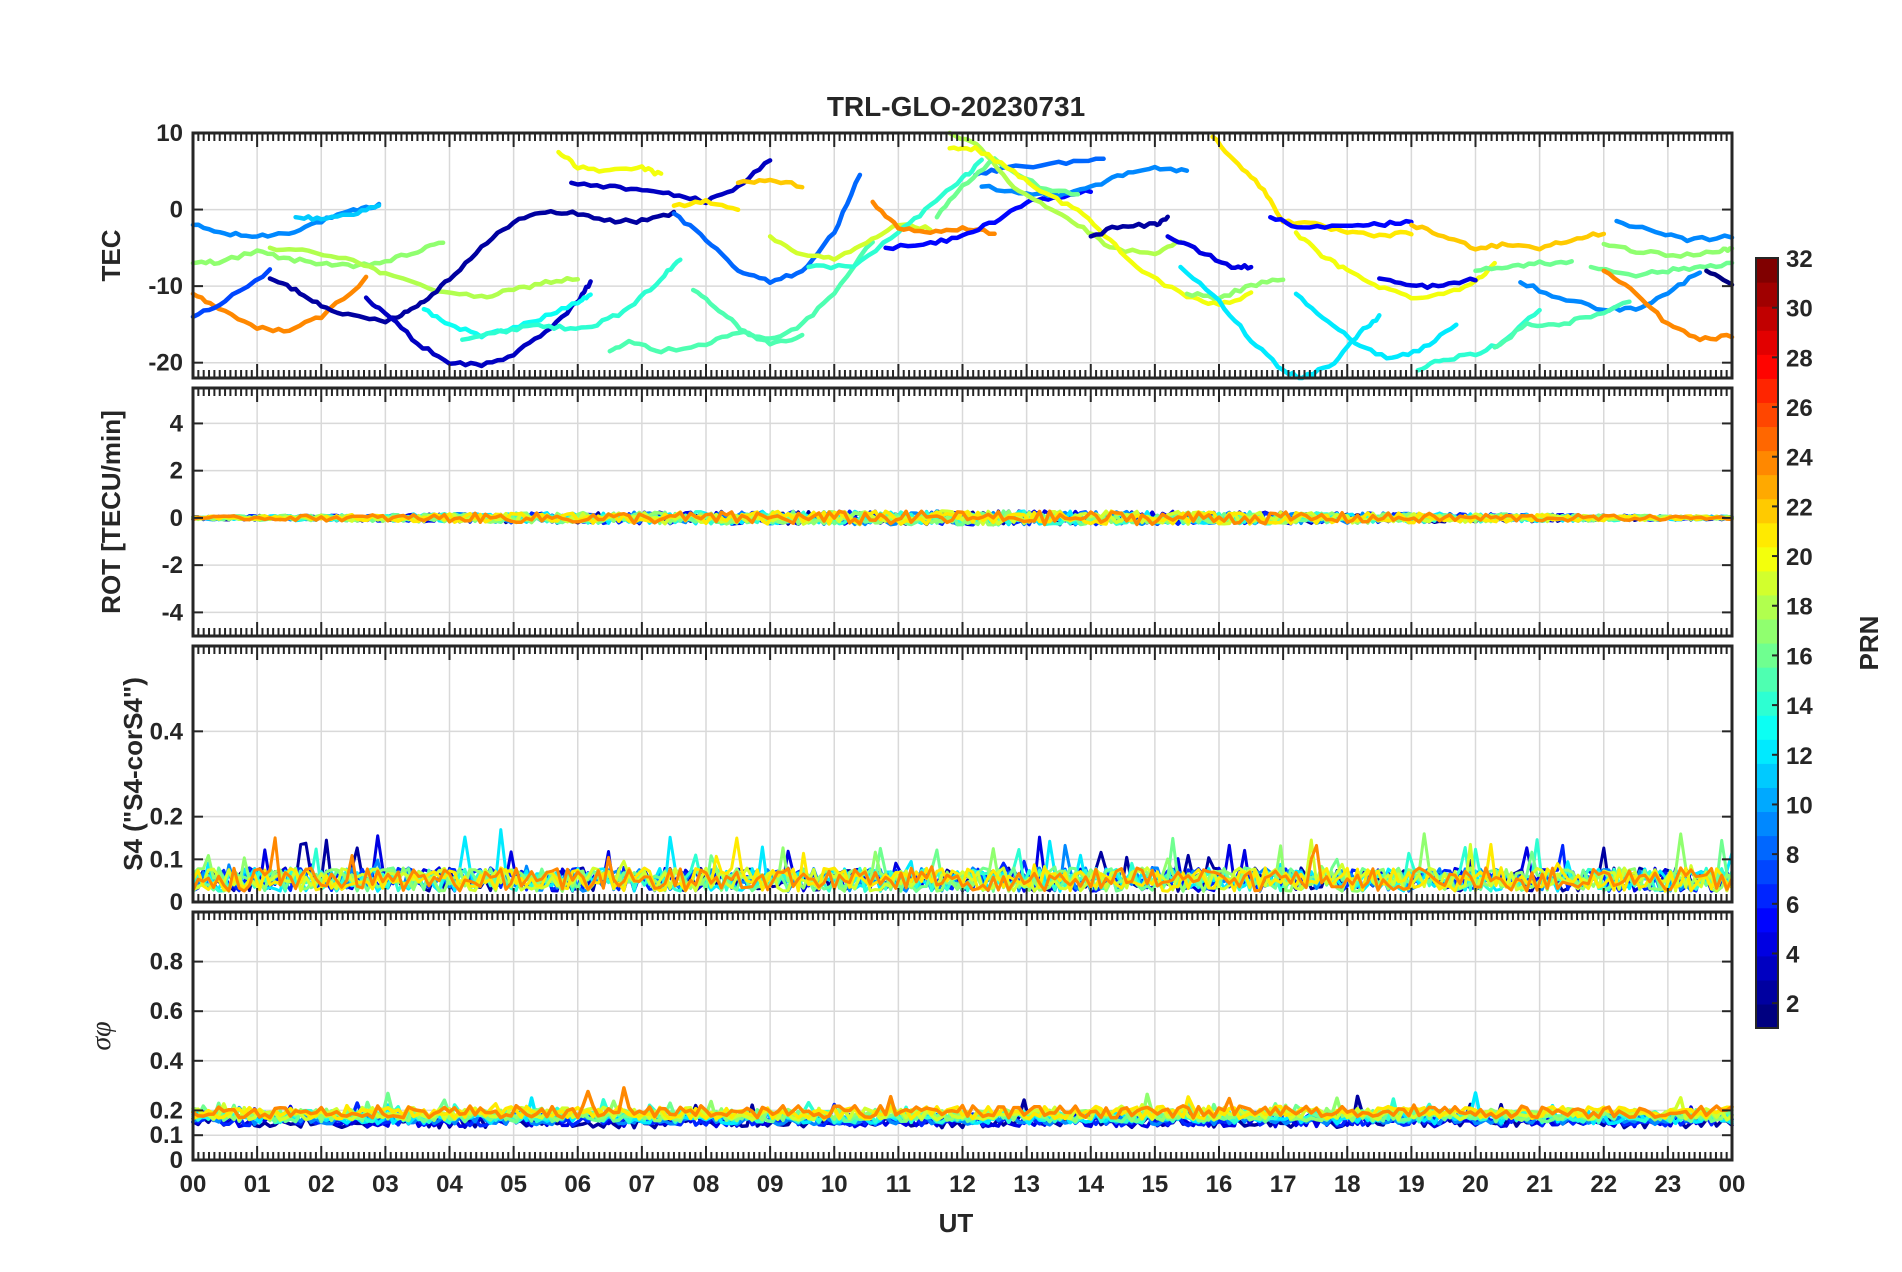 This screenshot has width=1902, height=1272. What do you see at coordinates (1793, 954) in the screenshot?
I see `colorbar-tick-label: 4` at bounding box center [1793, 954].